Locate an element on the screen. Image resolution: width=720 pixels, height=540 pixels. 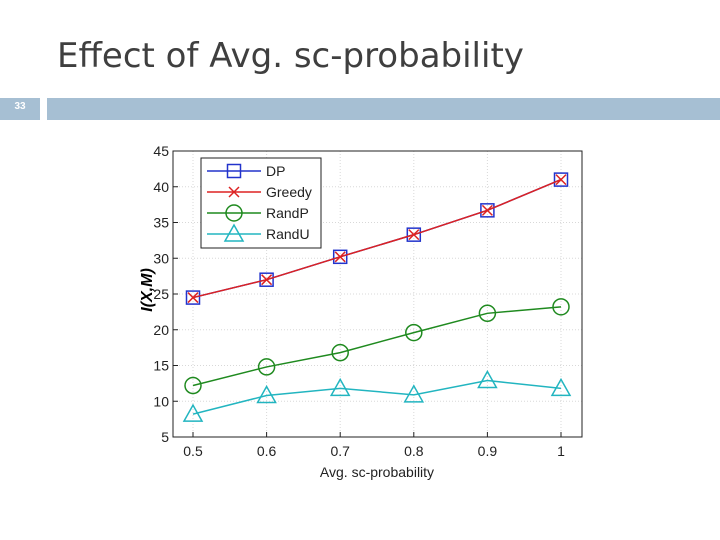
x-tick-label: 0.6 is located at coordinates (267, 451).